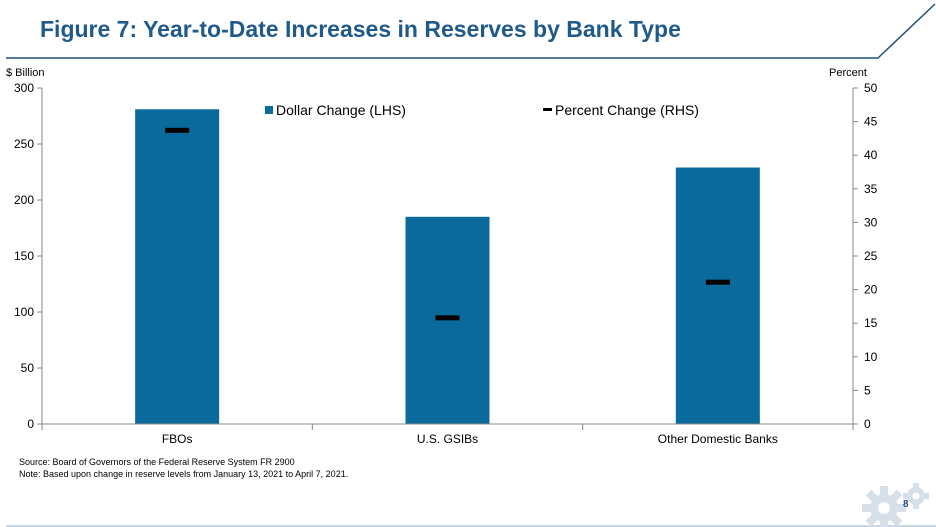 The height and width of the screenshot is (527, 936). I want to click on left-tick-label: 0, so click(30, 424).